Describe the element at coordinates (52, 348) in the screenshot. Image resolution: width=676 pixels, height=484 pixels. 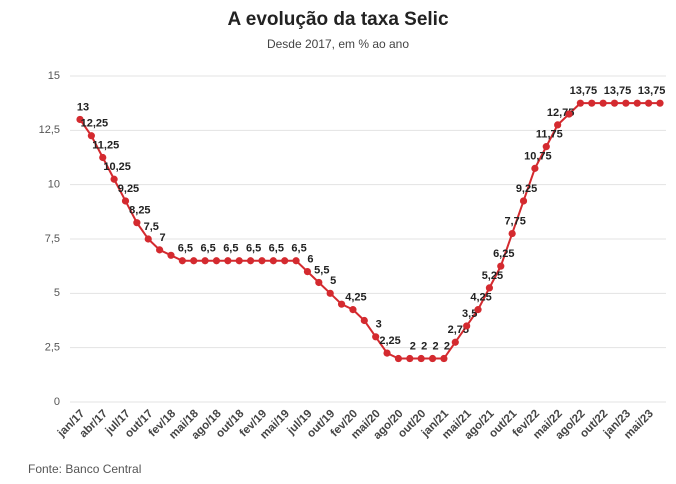
I see `y-tick-label: 2,5` at that location.